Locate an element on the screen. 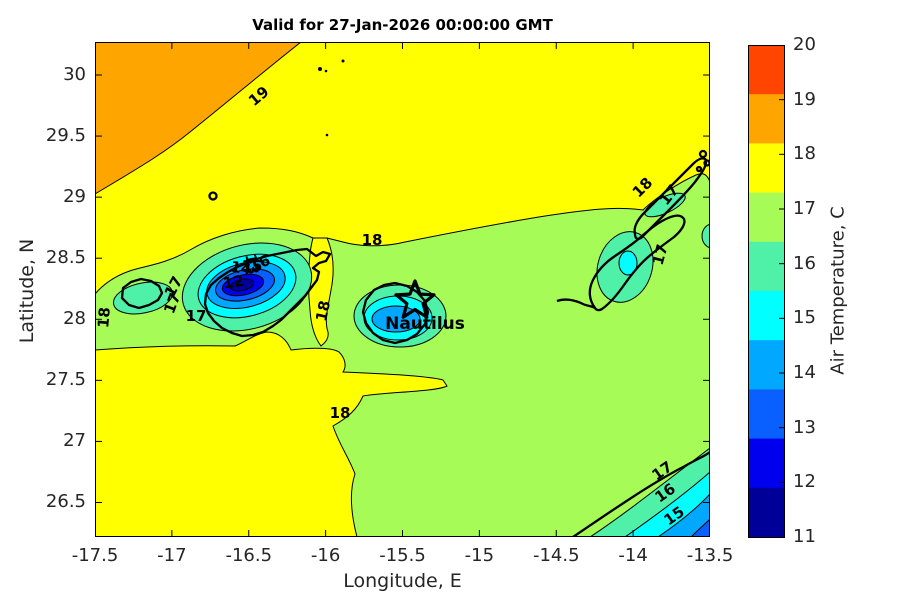 The image size is (900, 600). contour-label-14: 14 is located at coordinates (241, 267).